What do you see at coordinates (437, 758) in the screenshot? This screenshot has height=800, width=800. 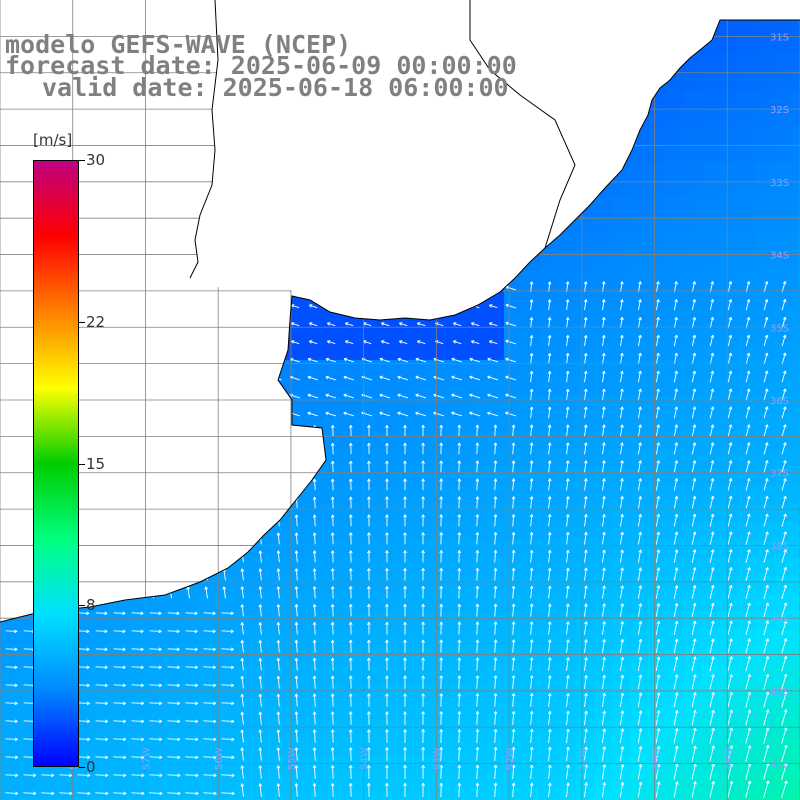 I see `longitude-label: 53W` at bounding box center [437, 758].